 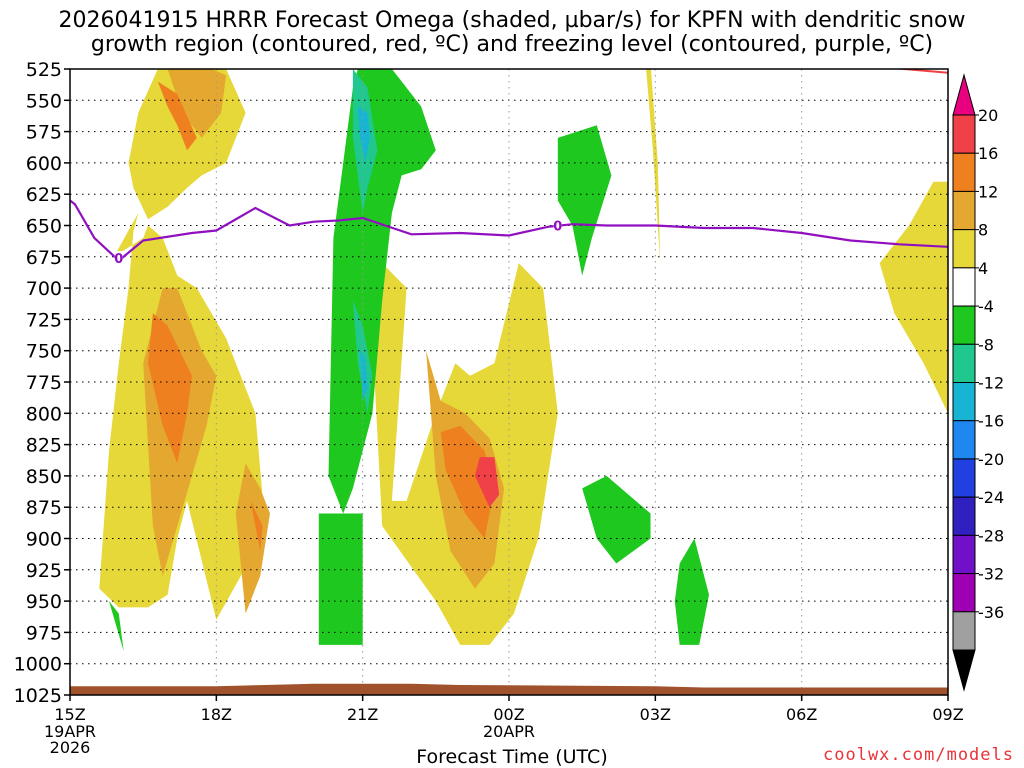 I want to click on x-tick-label: 21Z, so click(x=362, y=714).